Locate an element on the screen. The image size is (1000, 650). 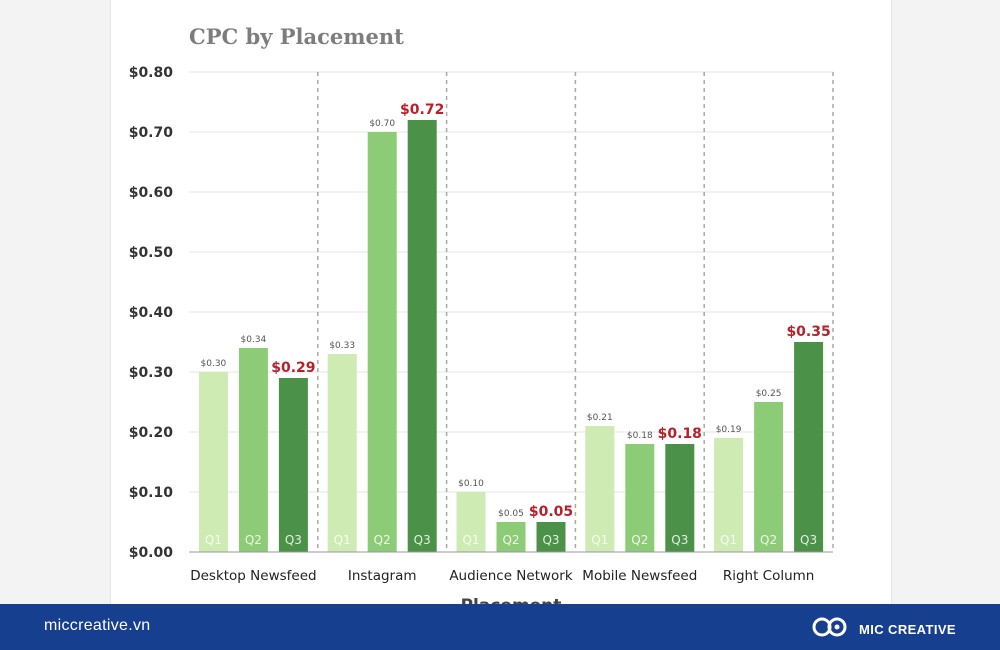
chart-title: CPC by Placement is located at coordinates (296, 36).